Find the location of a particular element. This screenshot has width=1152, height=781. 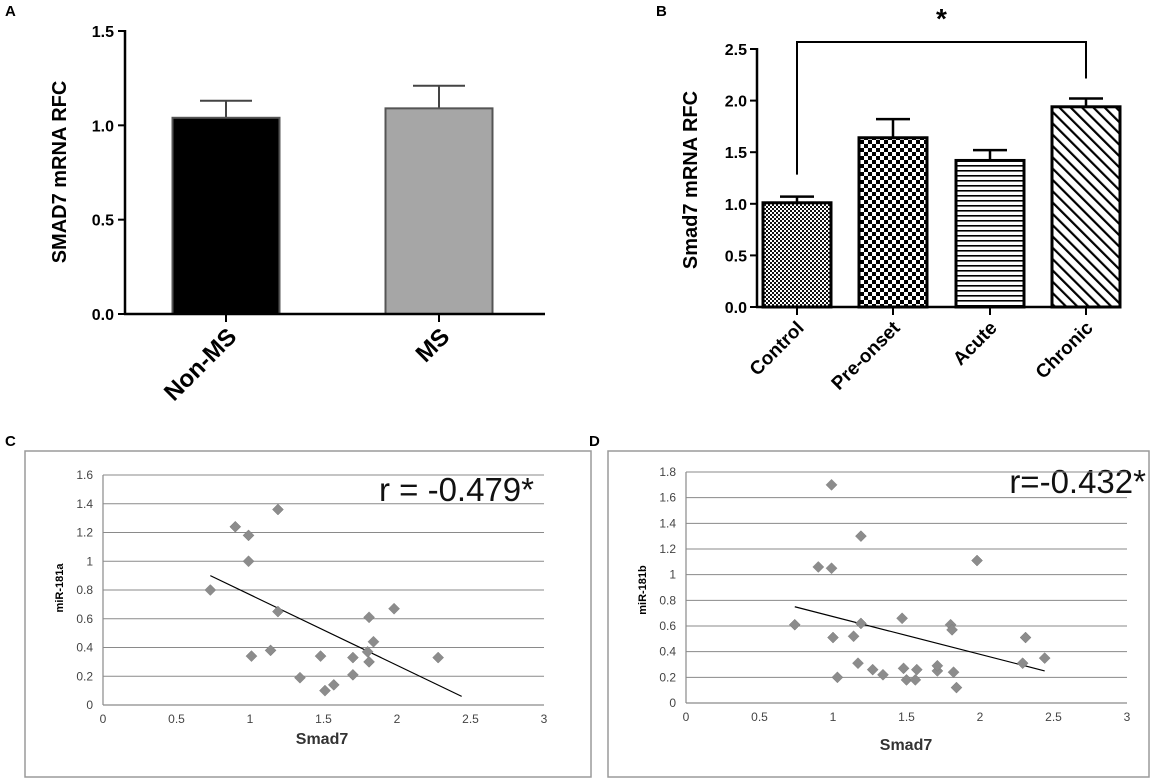

panel-c-y-tick-label: 1.4 is located at coordinates (84, 504).